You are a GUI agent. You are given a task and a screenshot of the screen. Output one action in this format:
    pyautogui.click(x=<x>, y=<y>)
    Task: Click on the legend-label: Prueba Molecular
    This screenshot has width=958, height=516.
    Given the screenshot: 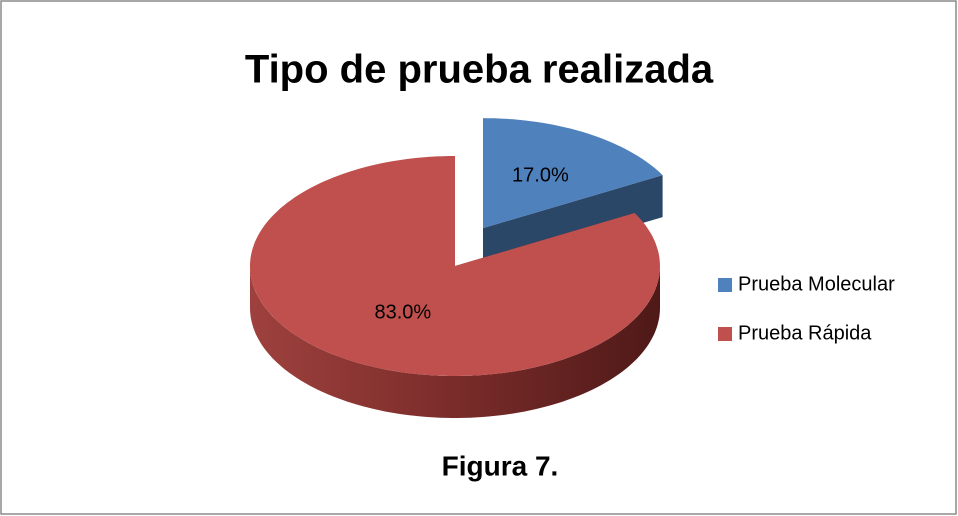 What is the action you would take?
    pyautogui.click(x=816, y=284)
    